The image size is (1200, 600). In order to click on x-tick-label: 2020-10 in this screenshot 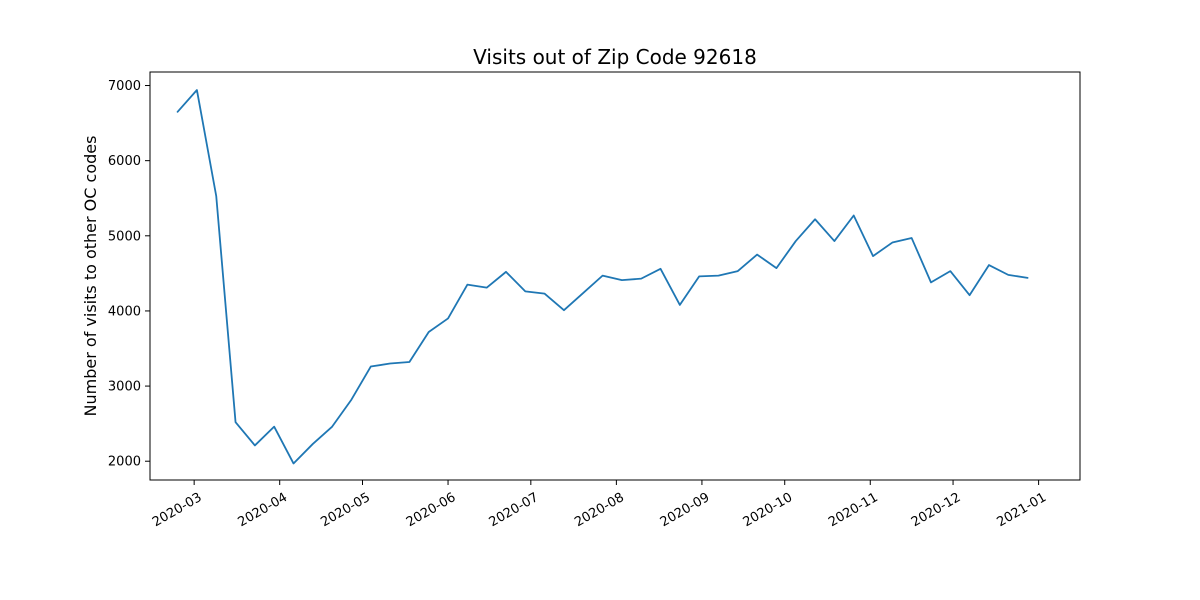, I will do `click(768, 510)`.